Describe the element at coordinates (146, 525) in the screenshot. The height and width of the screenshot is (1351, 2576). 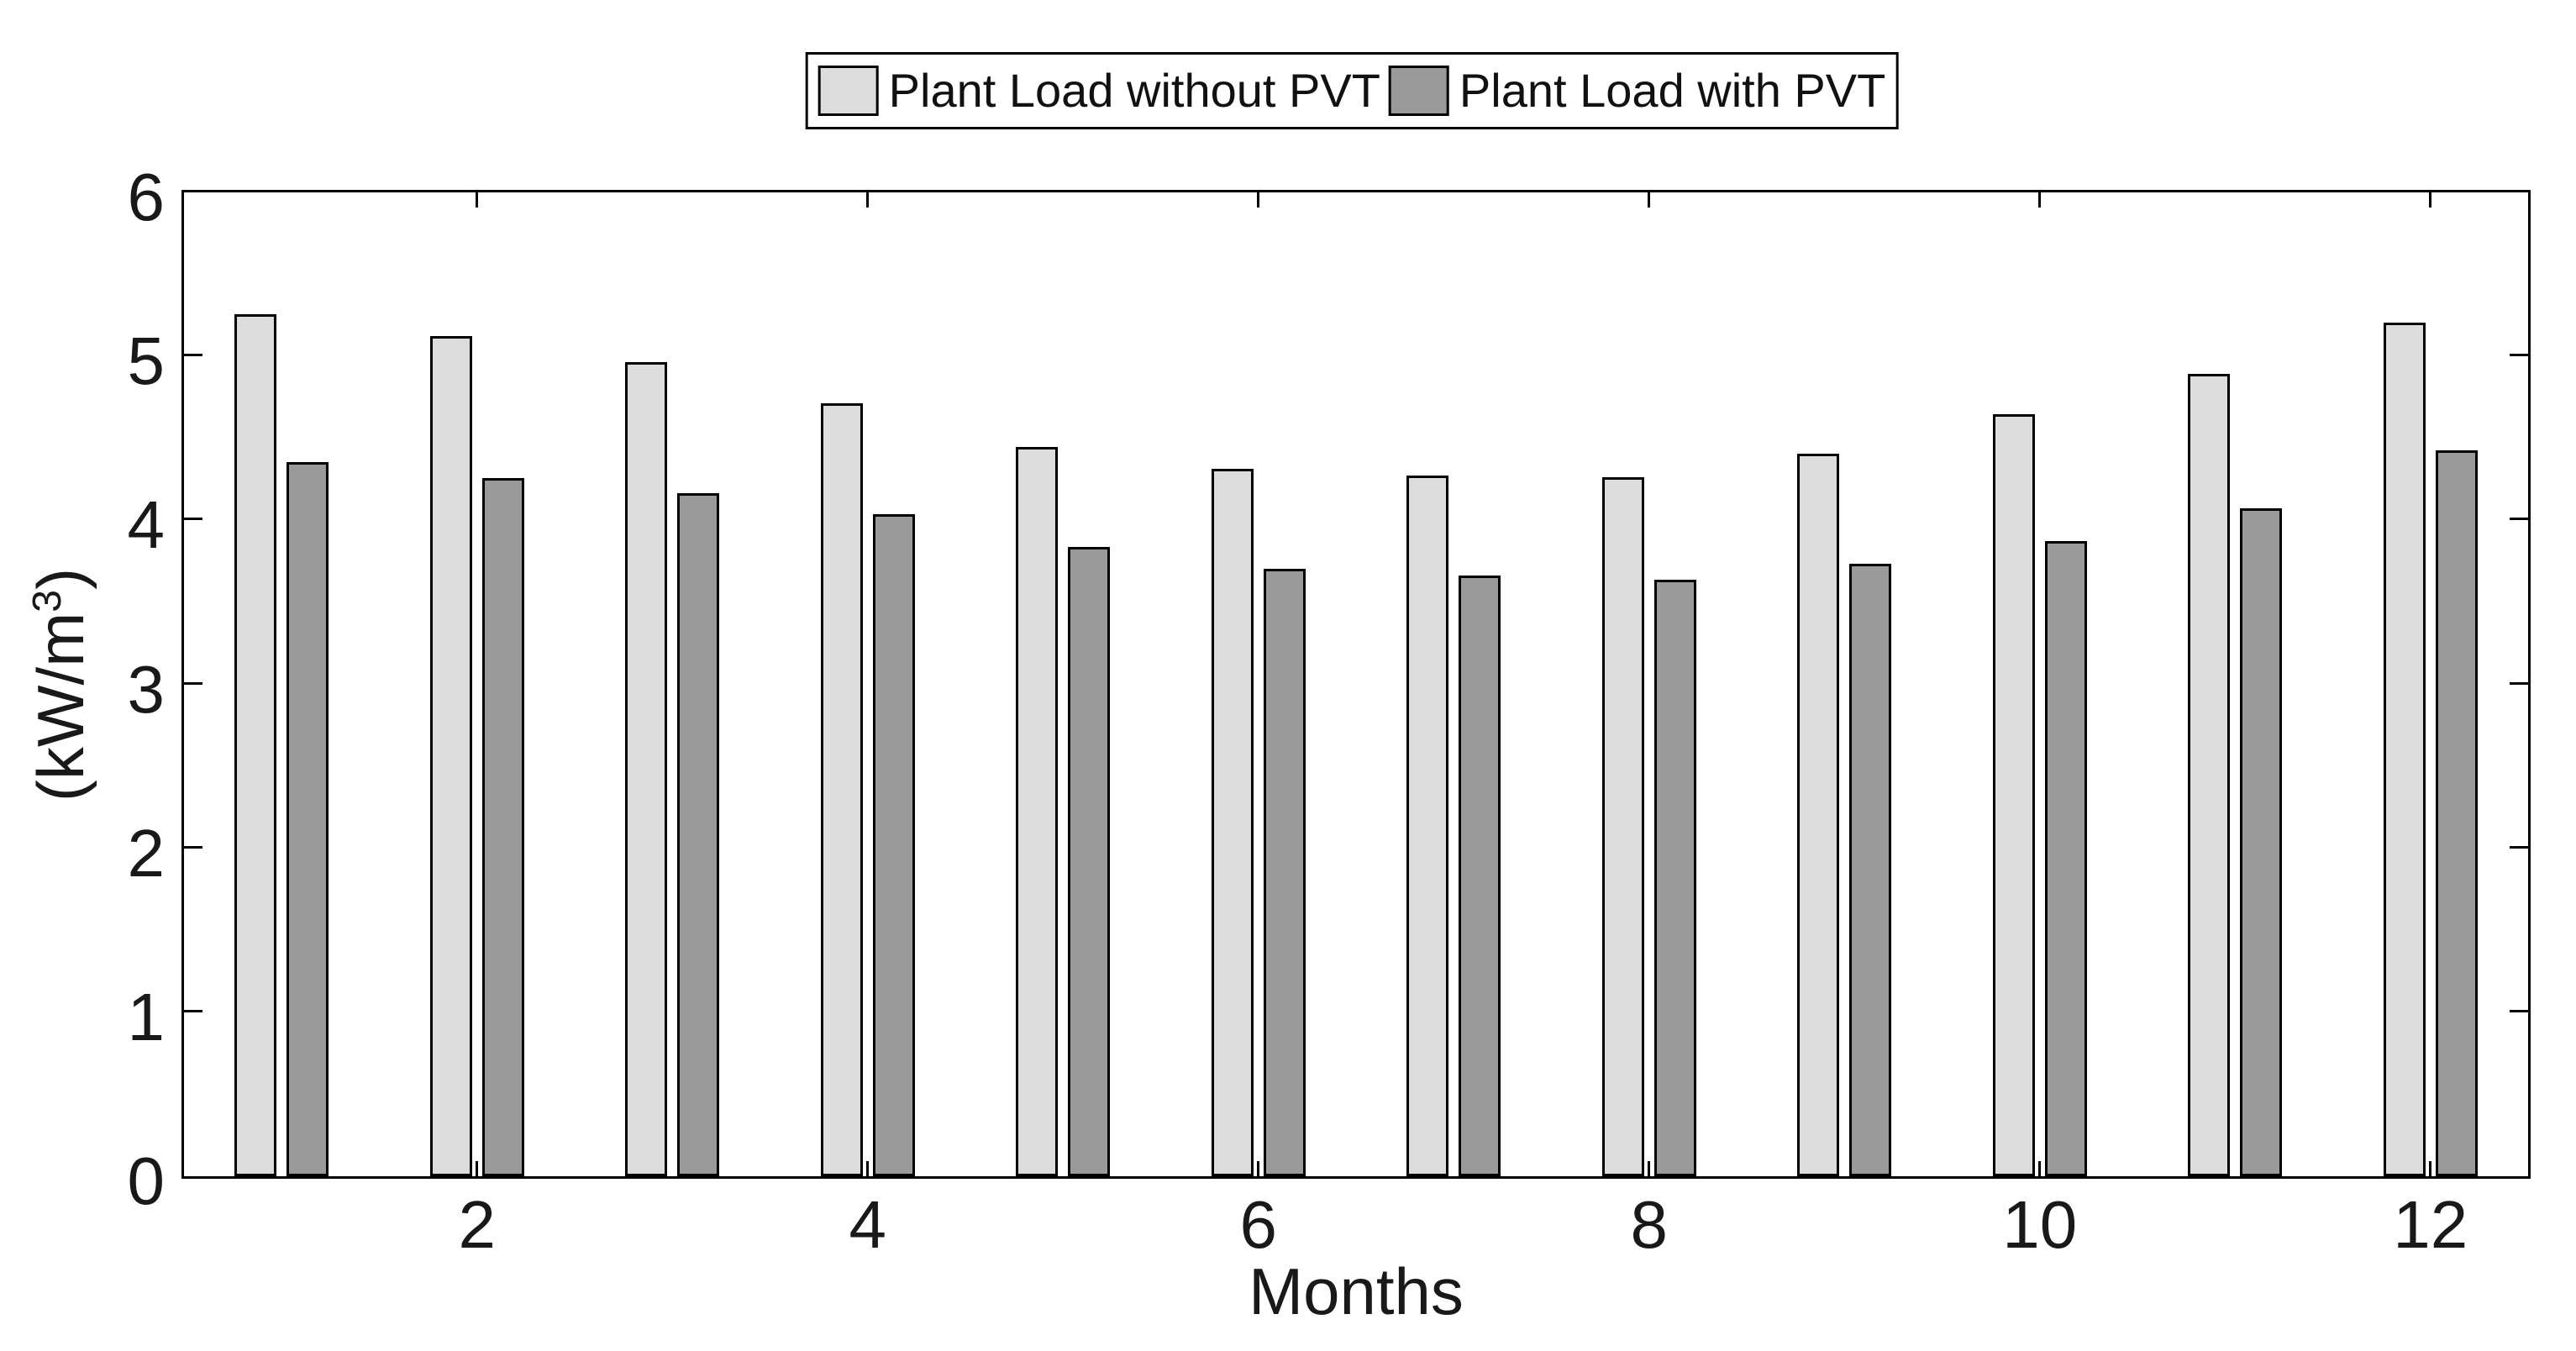
I see `y-tick-label-4: 4` at that location.